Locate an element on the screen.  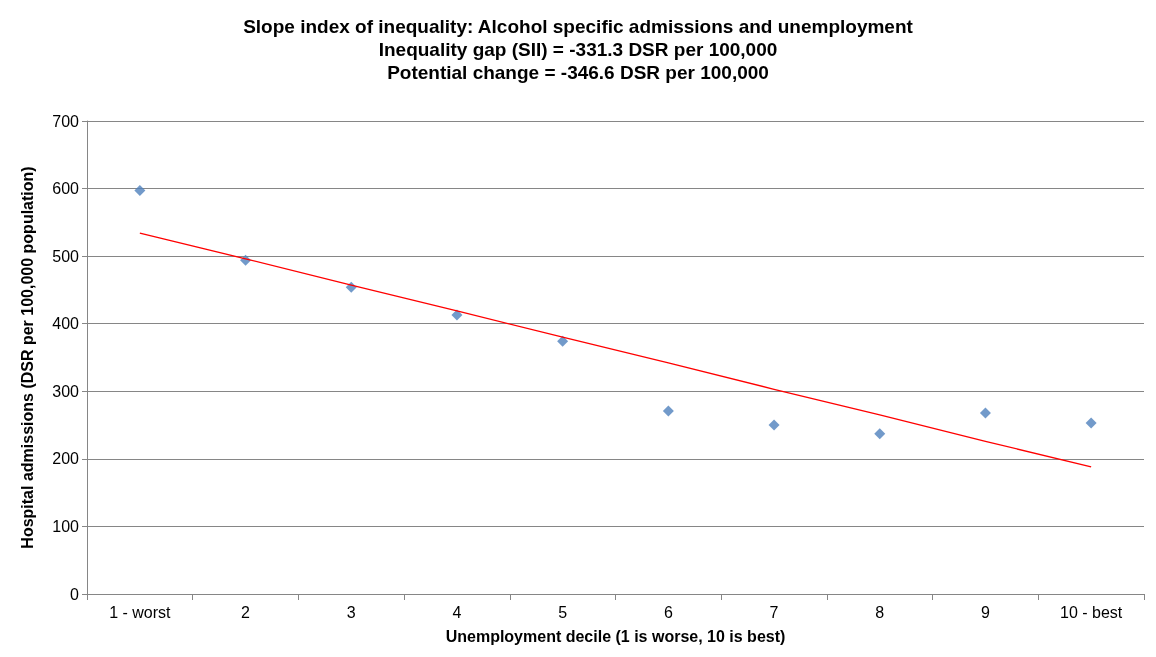
x-tick-label: 3 is located at coordinates (351, 612).